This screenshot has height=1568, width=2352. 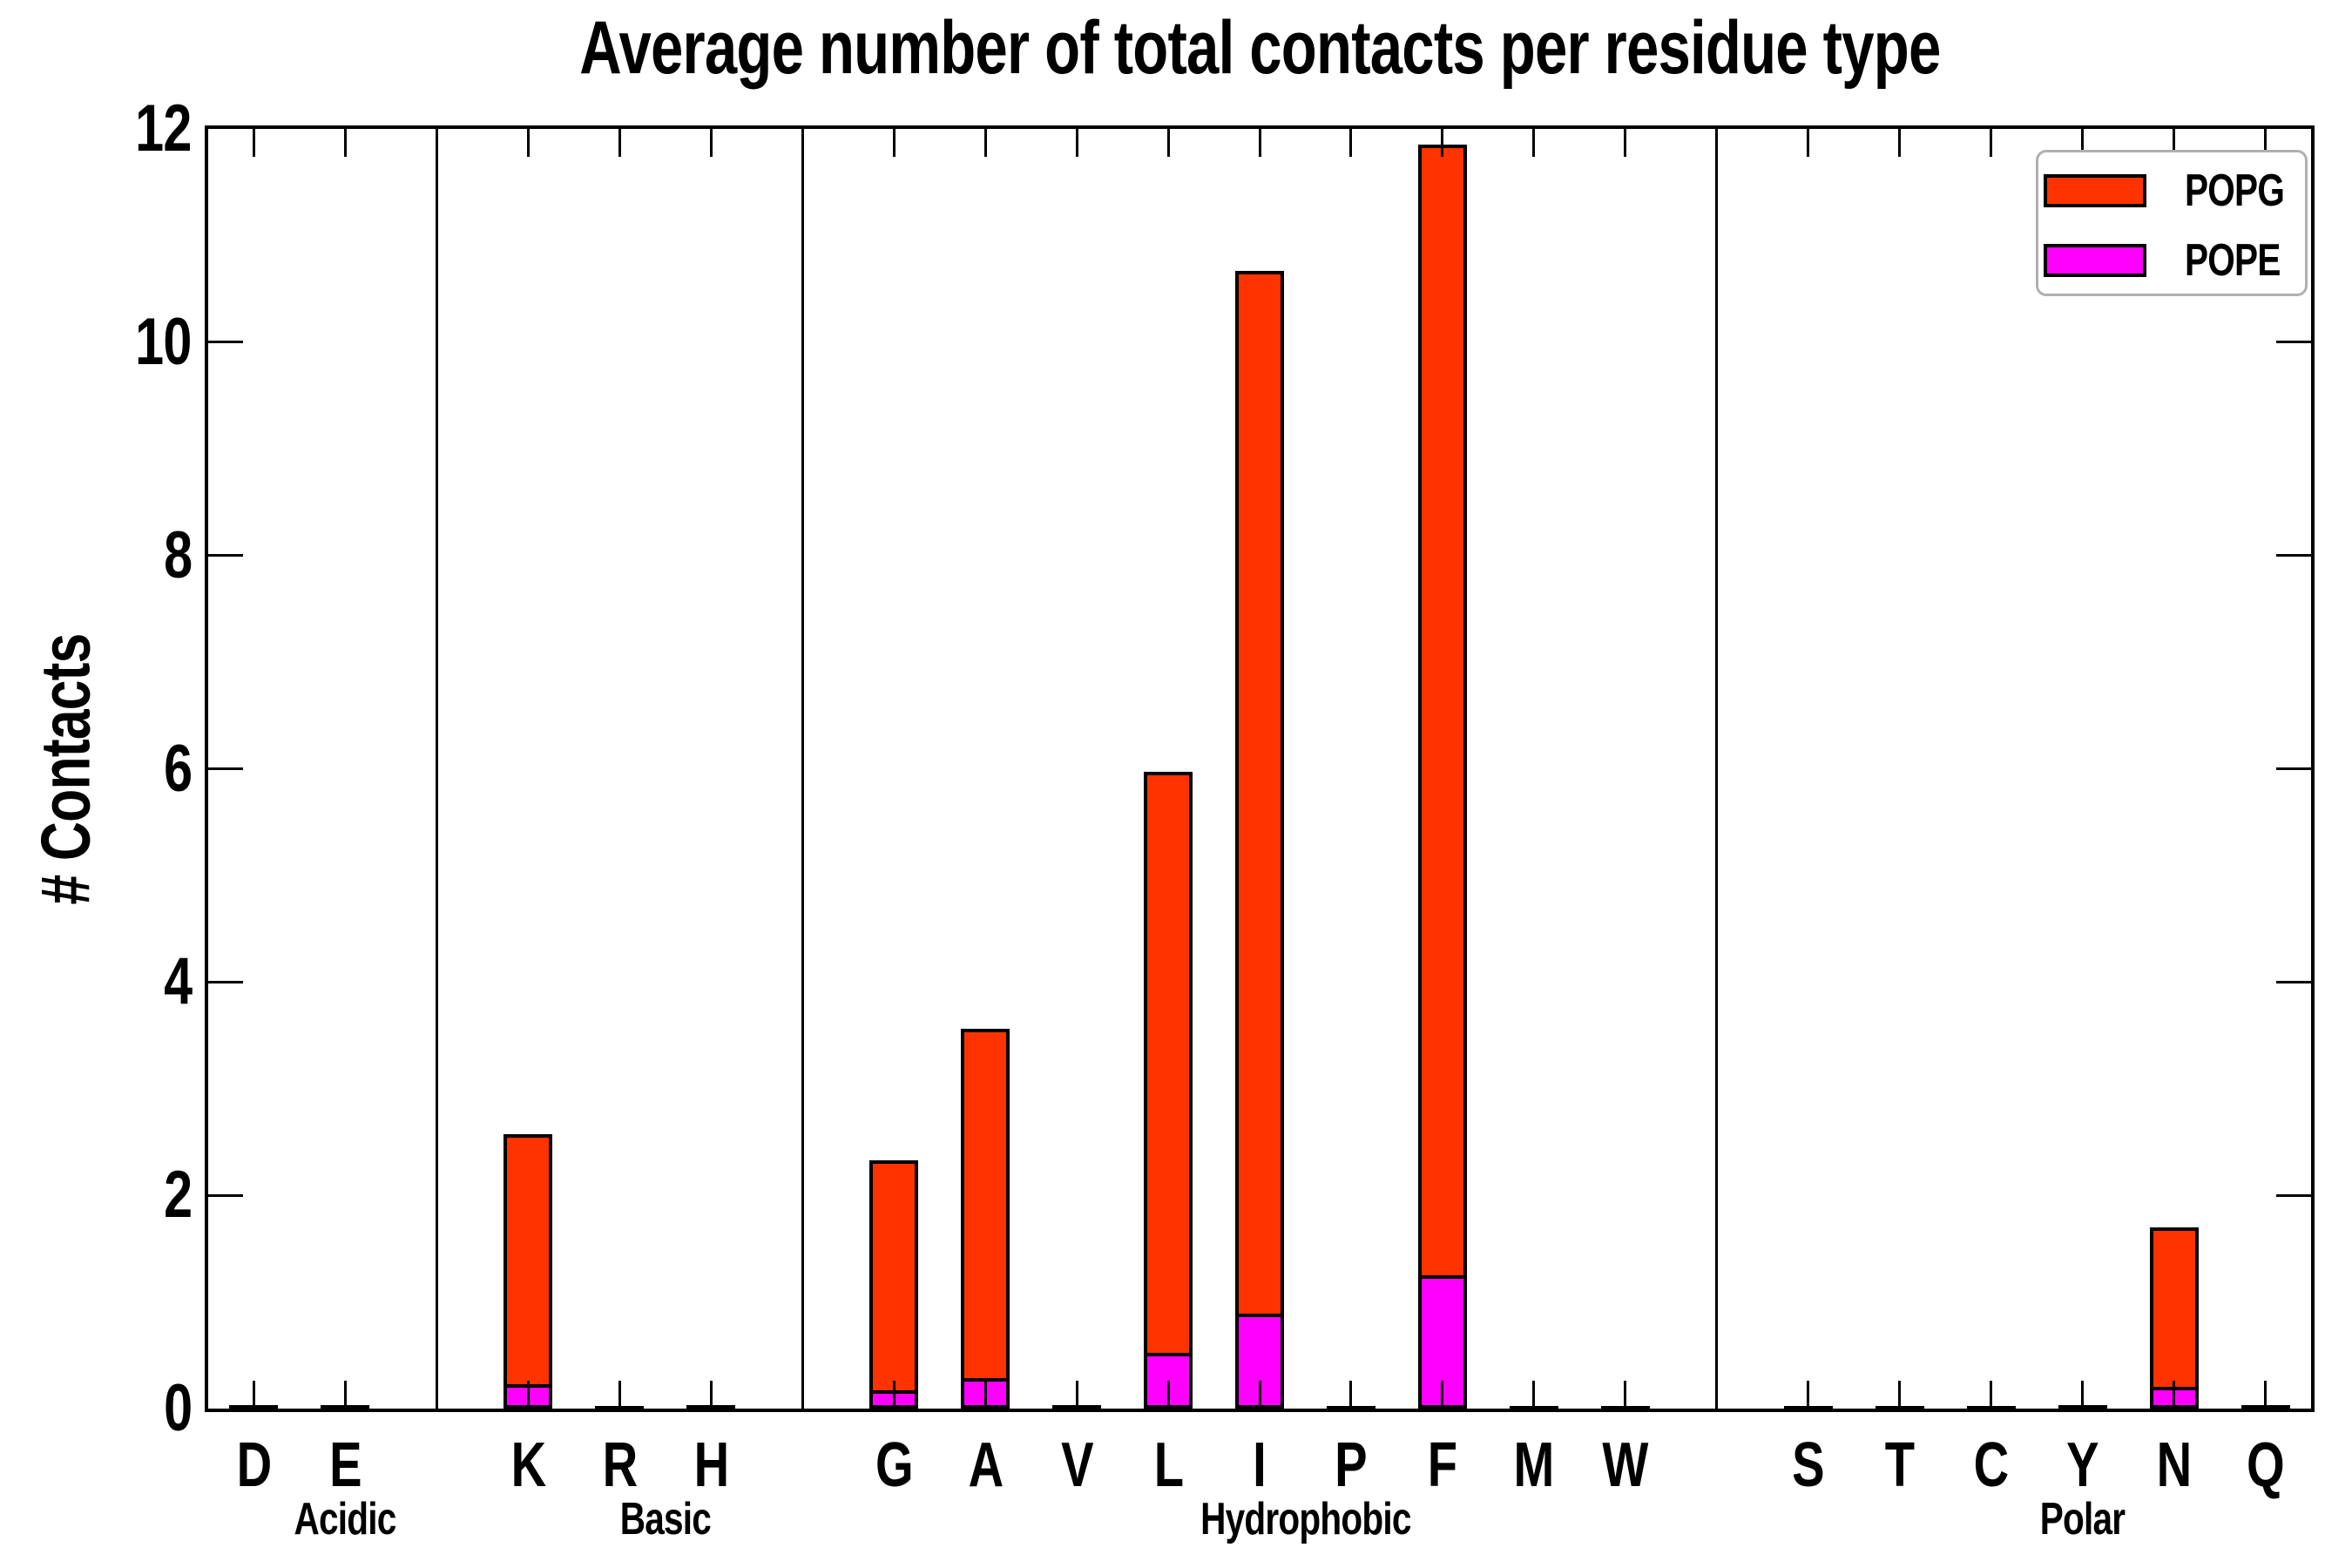 I want to click on x-tick-top-Y, so click(x=2083, y=143).